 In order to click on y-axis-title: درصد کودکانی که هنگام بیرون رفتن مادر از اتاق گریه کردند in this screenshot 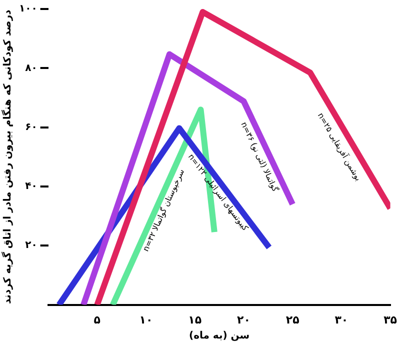, I will do `click(7, 157)`.